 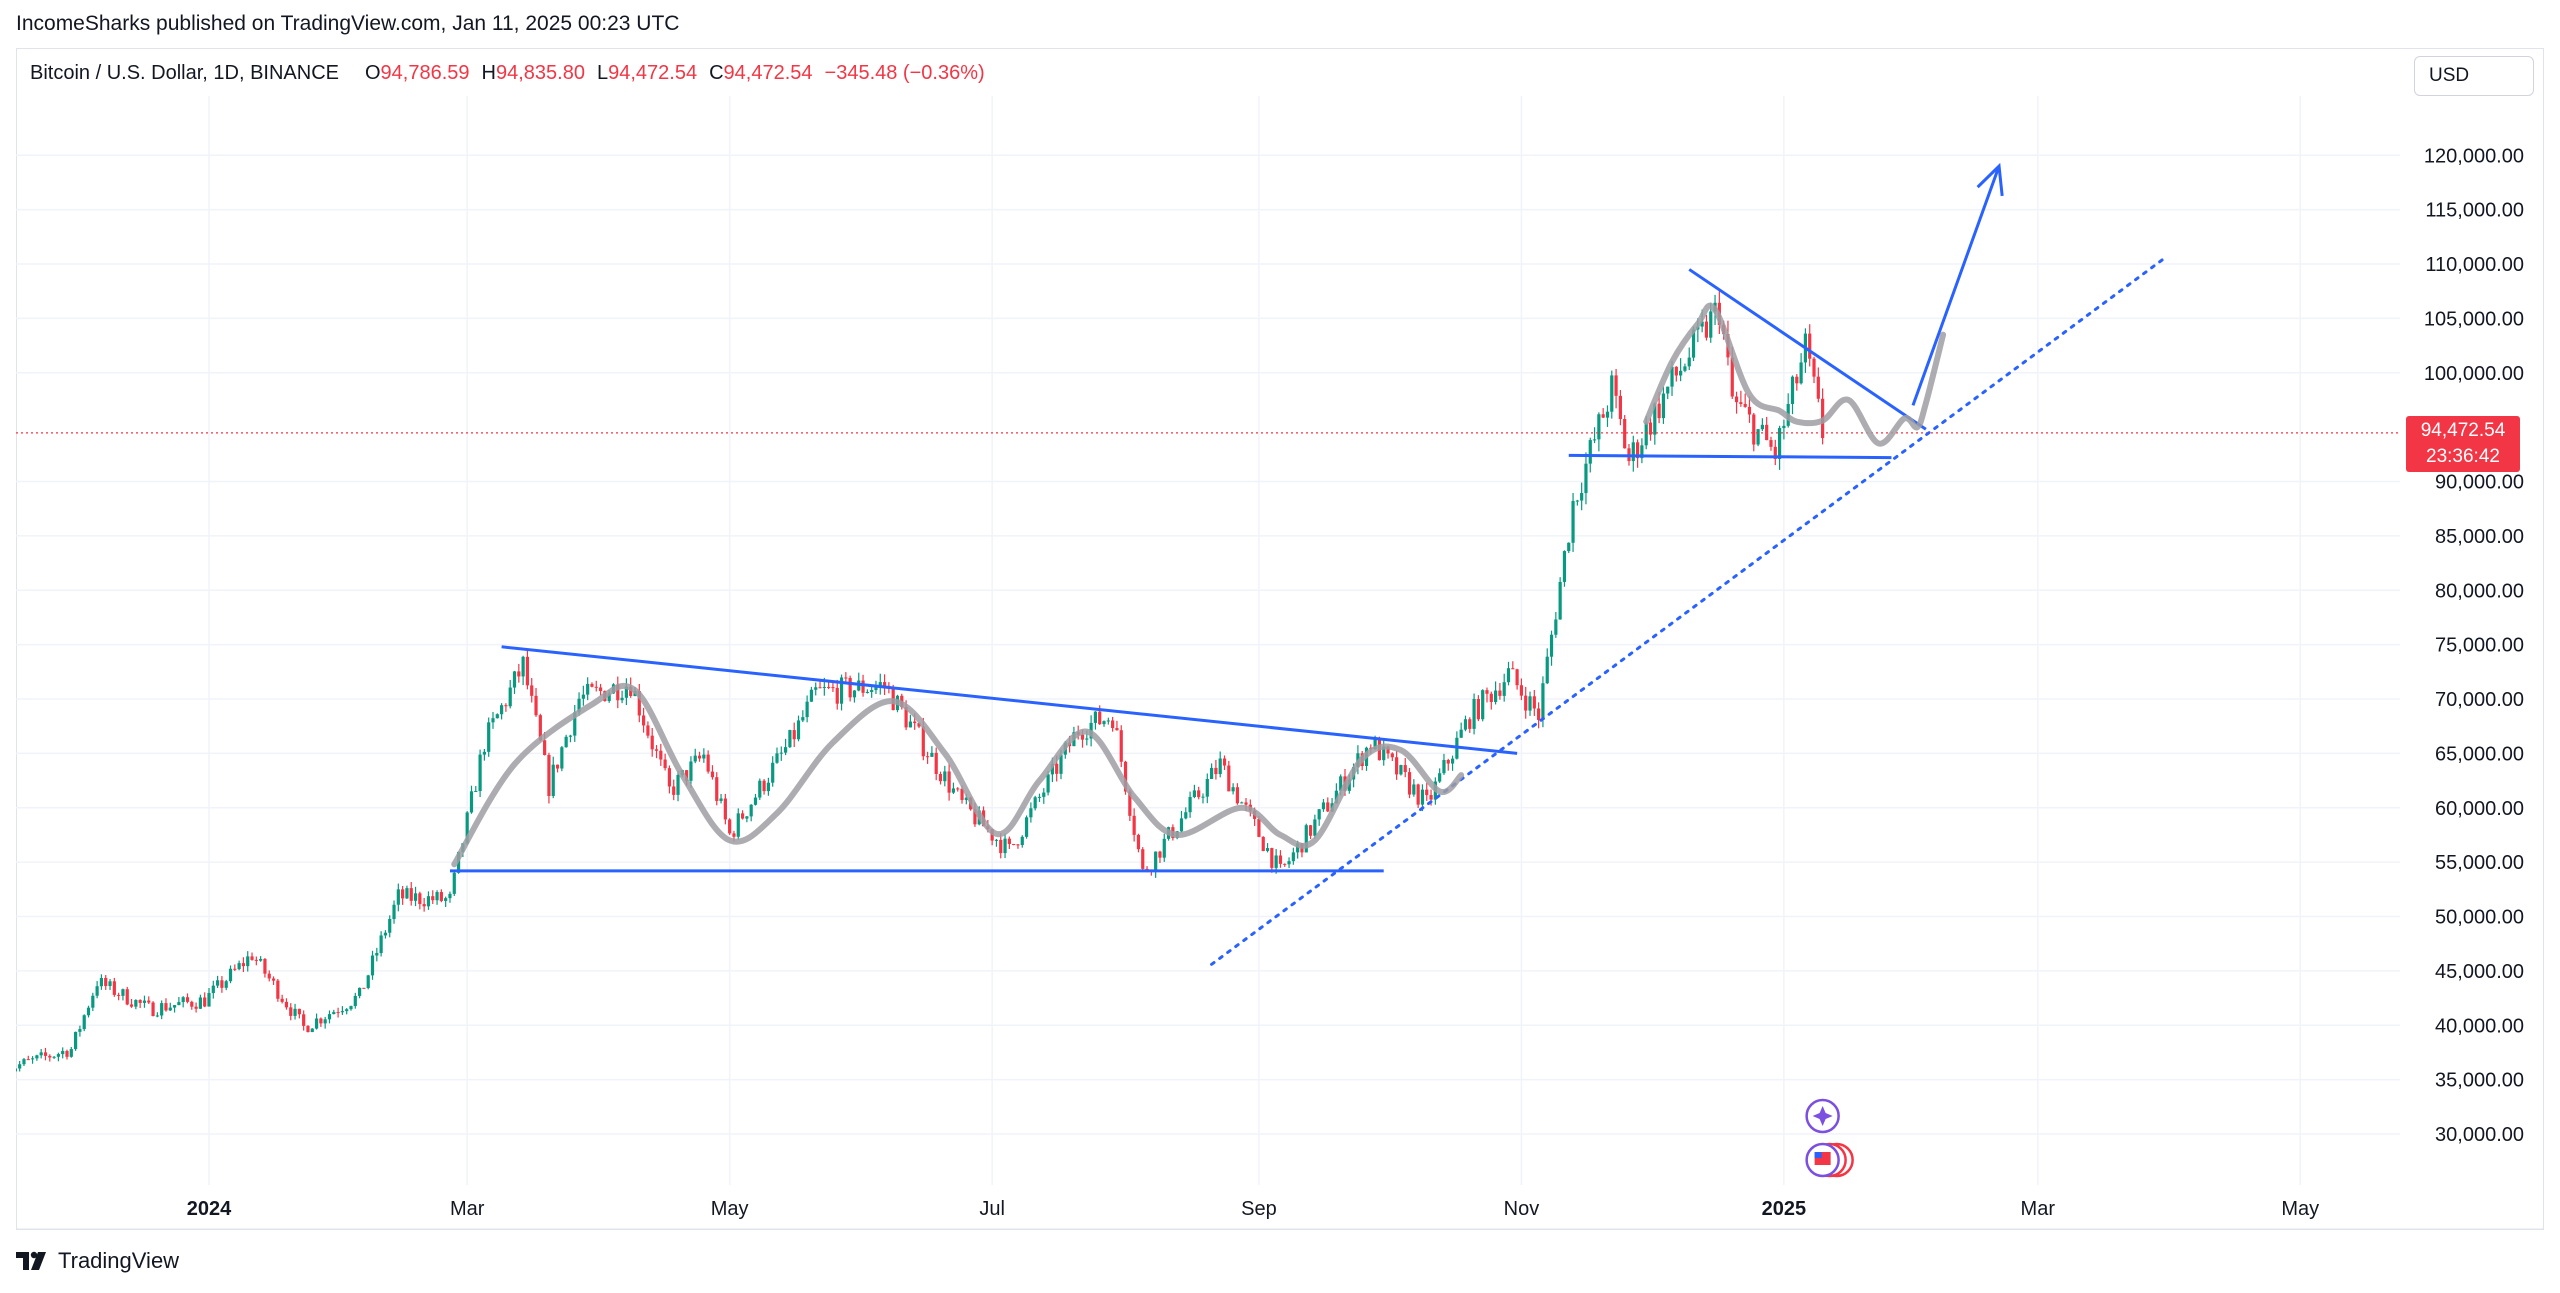 I want to click on symbol-label: Bitcoin / U.S. Dollar, 1D, BINANCE, so click(x=184, y=73).